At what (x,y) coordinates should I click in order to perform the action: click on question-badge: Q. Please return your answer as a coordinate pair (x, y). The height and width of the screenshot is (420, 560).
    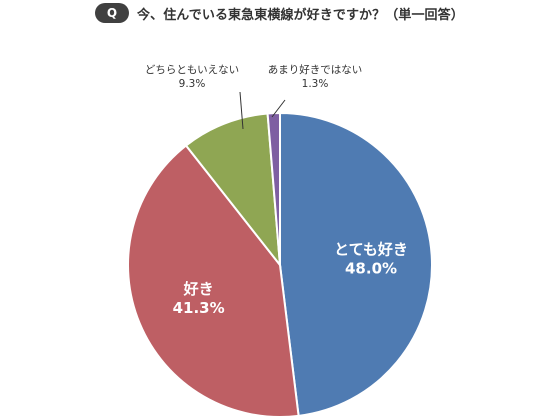
    Looking at the image, I should click on (112, 13).